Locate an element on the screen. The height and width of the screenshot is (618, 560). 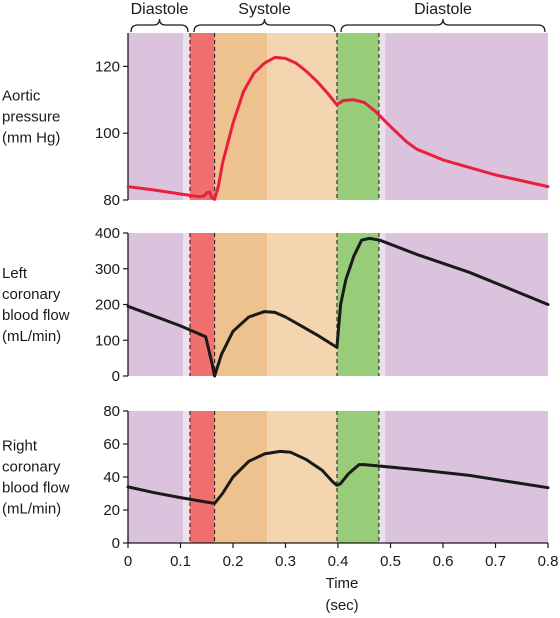
panel-axis-label: Aortic is located at coordinates (21, 96).